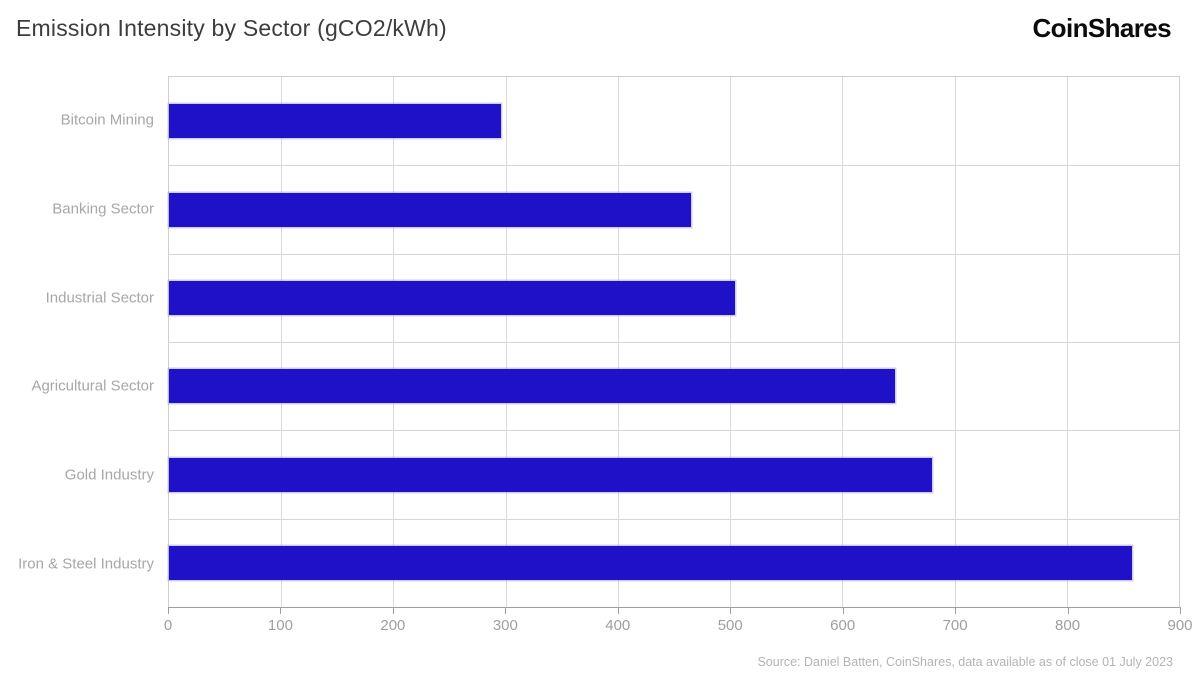  I want to click on x-tick-label-900: 900, so click(1180, 625).